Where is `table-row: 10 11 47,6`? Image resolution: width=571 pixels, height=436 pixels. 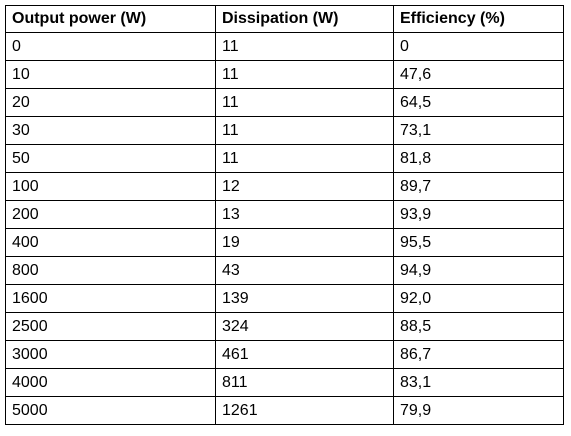
table-row: 10 11 47,6 is located at coordinates (284, 74).